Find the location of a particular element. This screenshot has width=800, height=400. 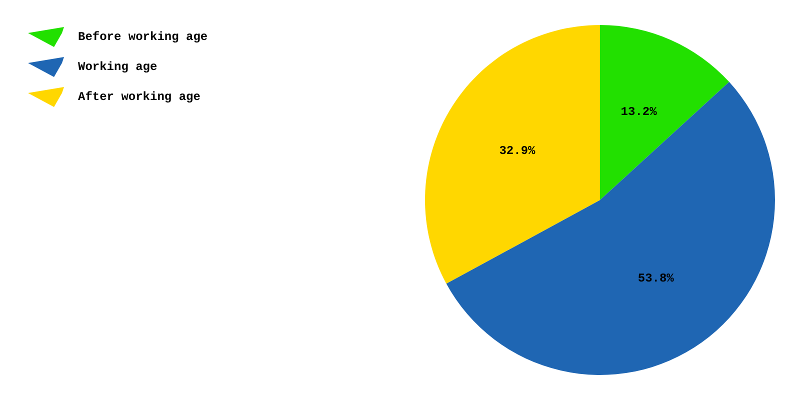

legend-label: After working age is located at coordinates (139, 97).